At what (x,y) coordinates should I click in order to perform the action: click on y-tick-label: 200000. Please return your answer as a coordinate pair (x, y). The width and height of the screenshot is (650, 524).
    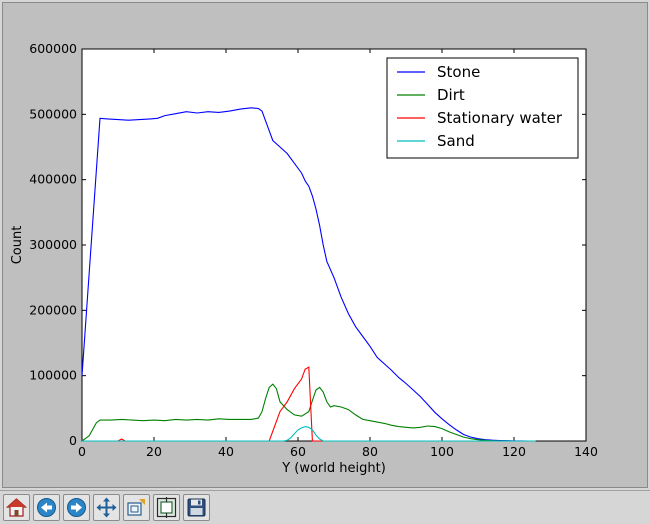
    Looking at the image, I should click on (53, 309).